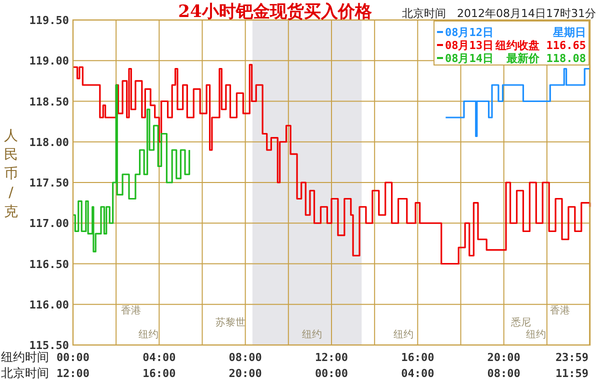  I want to click on text: 20:00, so click(245, 373).